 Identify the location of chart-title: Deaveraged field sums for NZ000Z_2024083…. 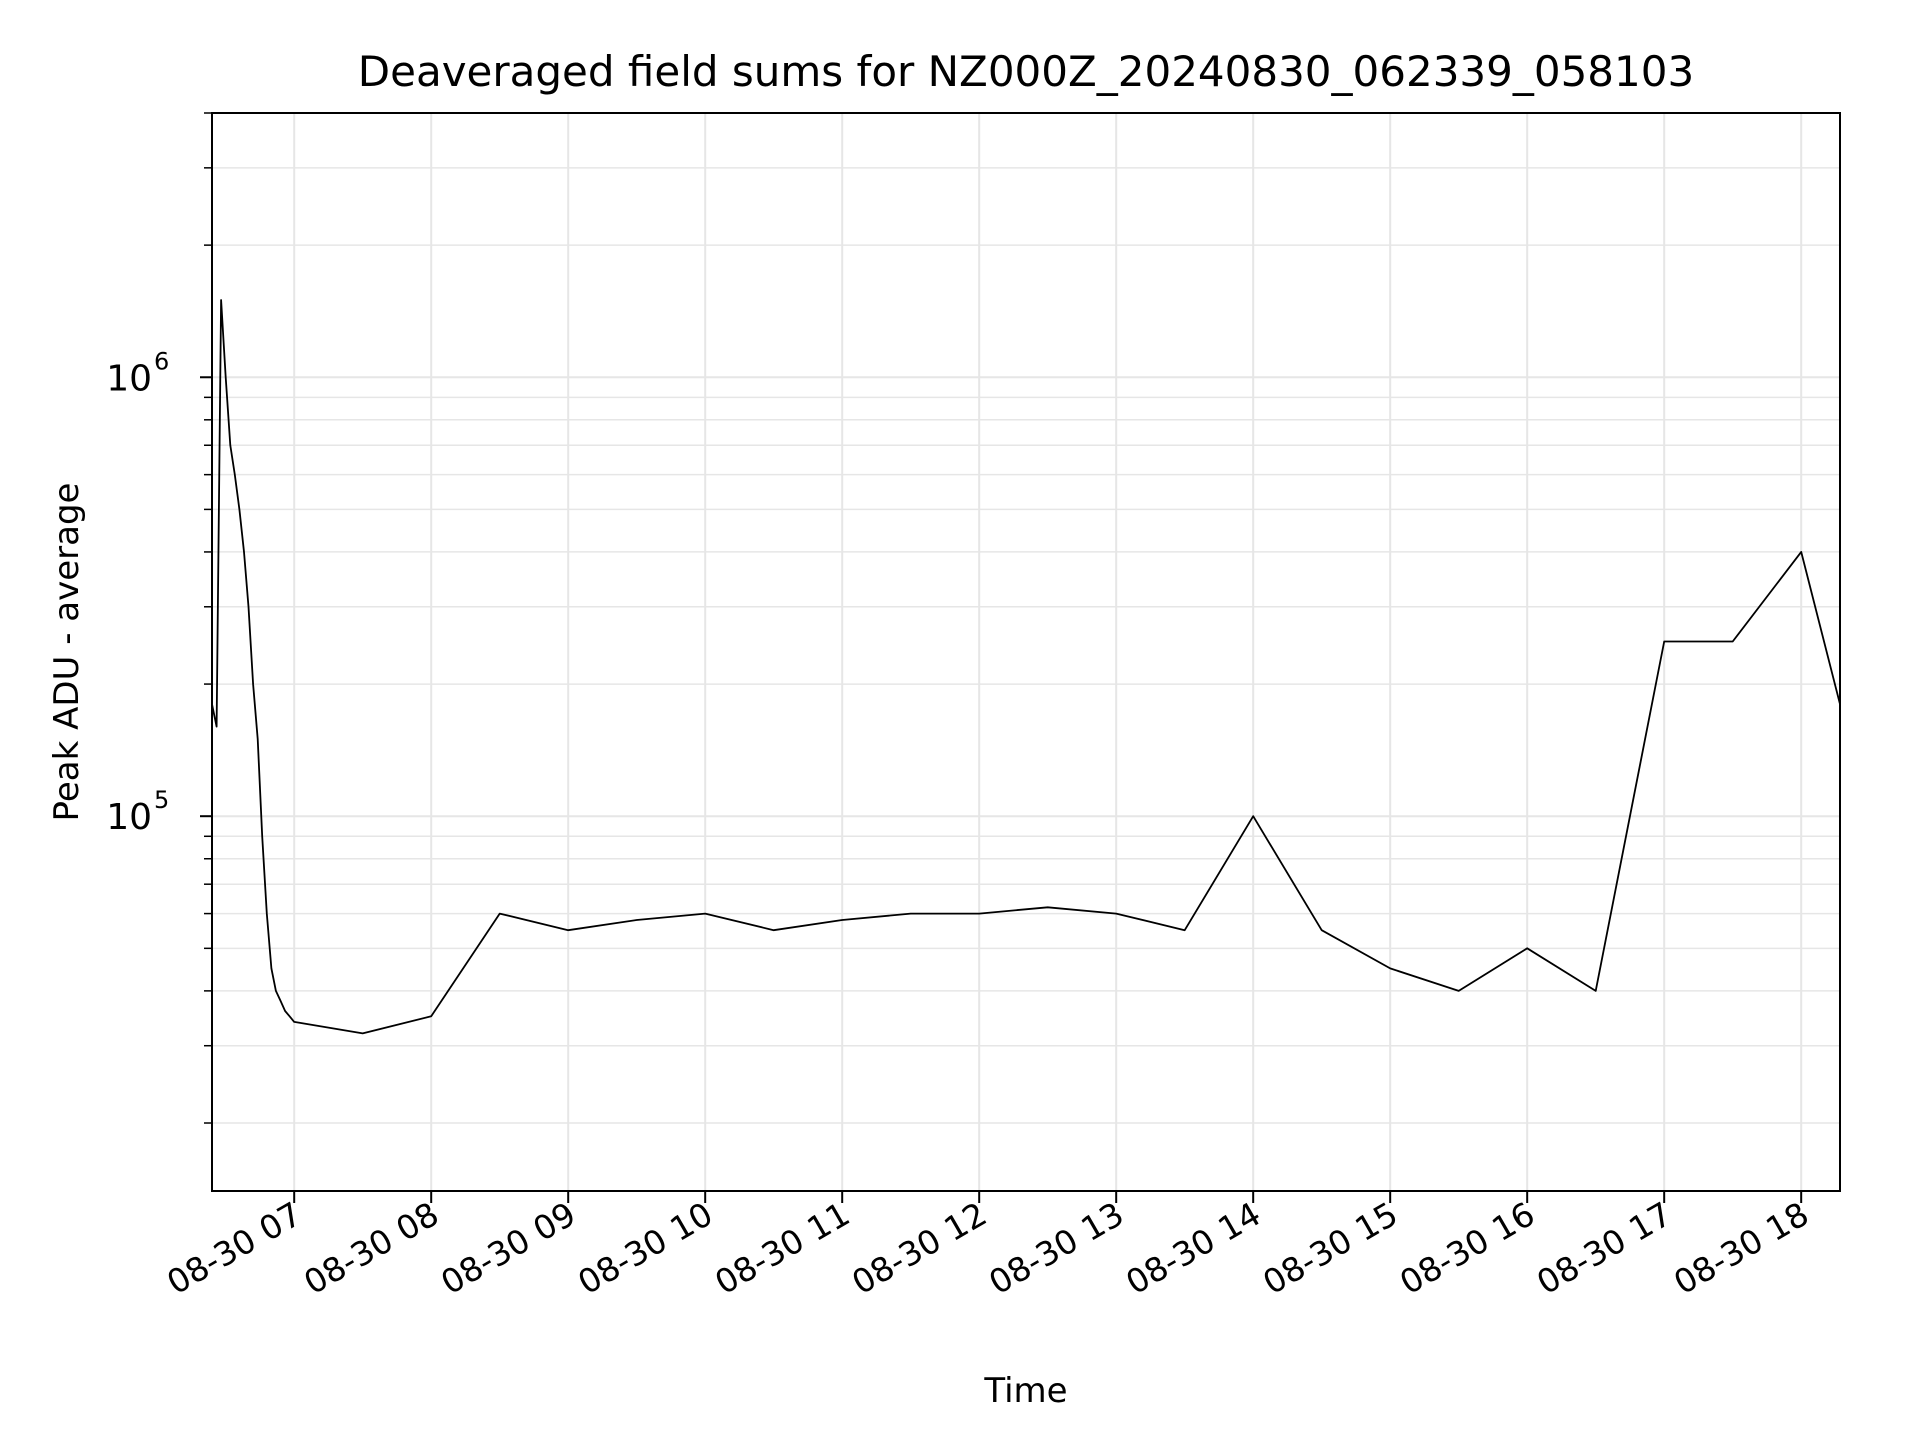
(1026, 71).